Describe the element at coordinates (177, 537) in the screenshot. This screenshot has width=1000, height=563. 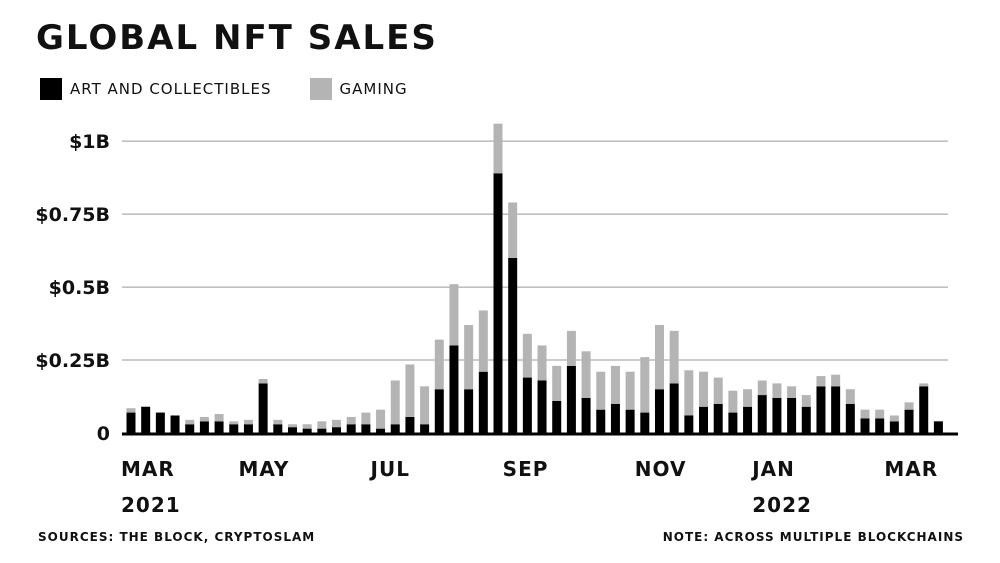
I see `sources-note: SOURCES: THE BLOCK, CRYPTOSLAM` at that location.